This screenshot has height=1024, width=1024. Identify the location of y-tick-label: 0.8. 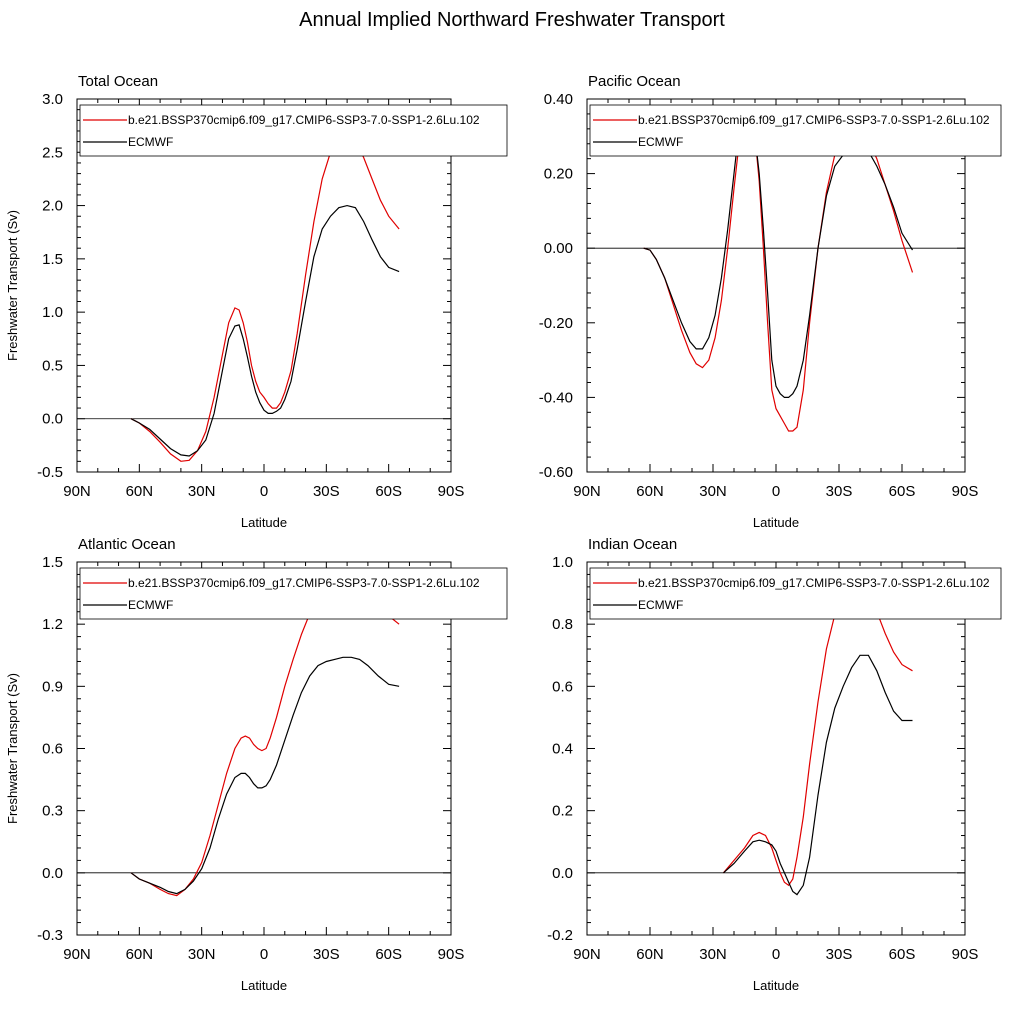
(562, 624).